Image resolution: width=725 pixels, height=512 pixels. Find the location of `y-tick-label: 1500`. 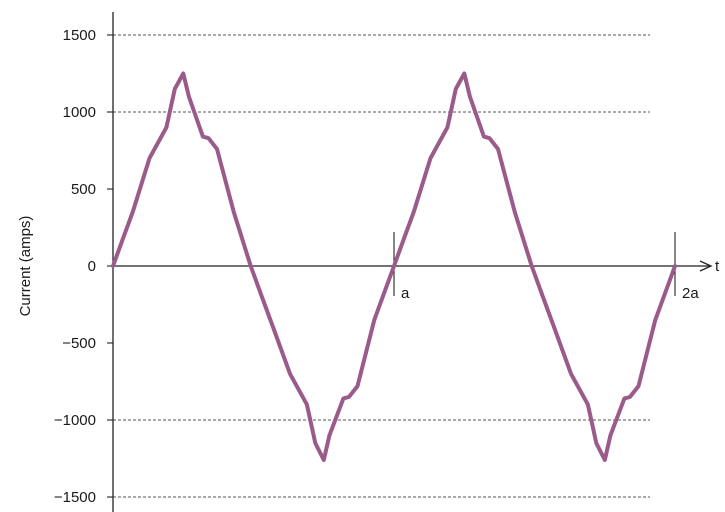

y-tick-label: 1500 is located at coordinates (79, 35).